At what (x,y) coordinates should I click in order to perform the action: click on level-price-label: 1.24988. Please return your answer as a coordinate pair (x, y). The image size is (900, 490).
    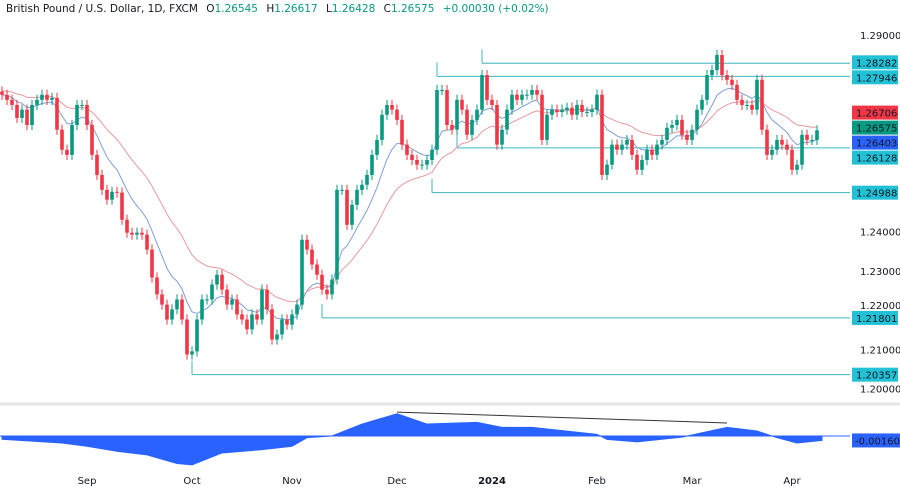
    Looking at the image, I should click on (876, 194).